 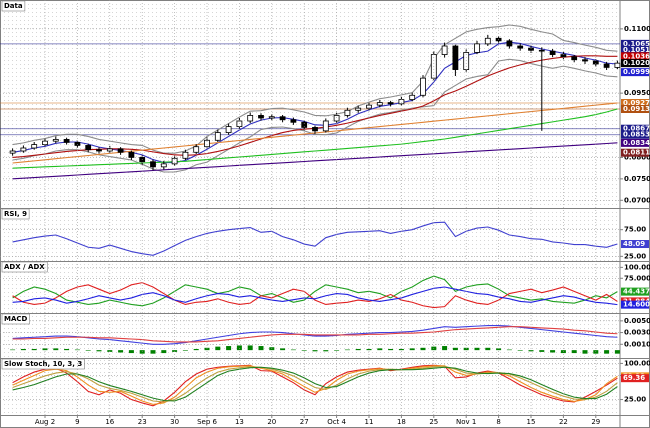 What do you see at coordinates (498, 422) in the screenshot?
I see `x-tick-label: 8` at bounding box center [498, 422].